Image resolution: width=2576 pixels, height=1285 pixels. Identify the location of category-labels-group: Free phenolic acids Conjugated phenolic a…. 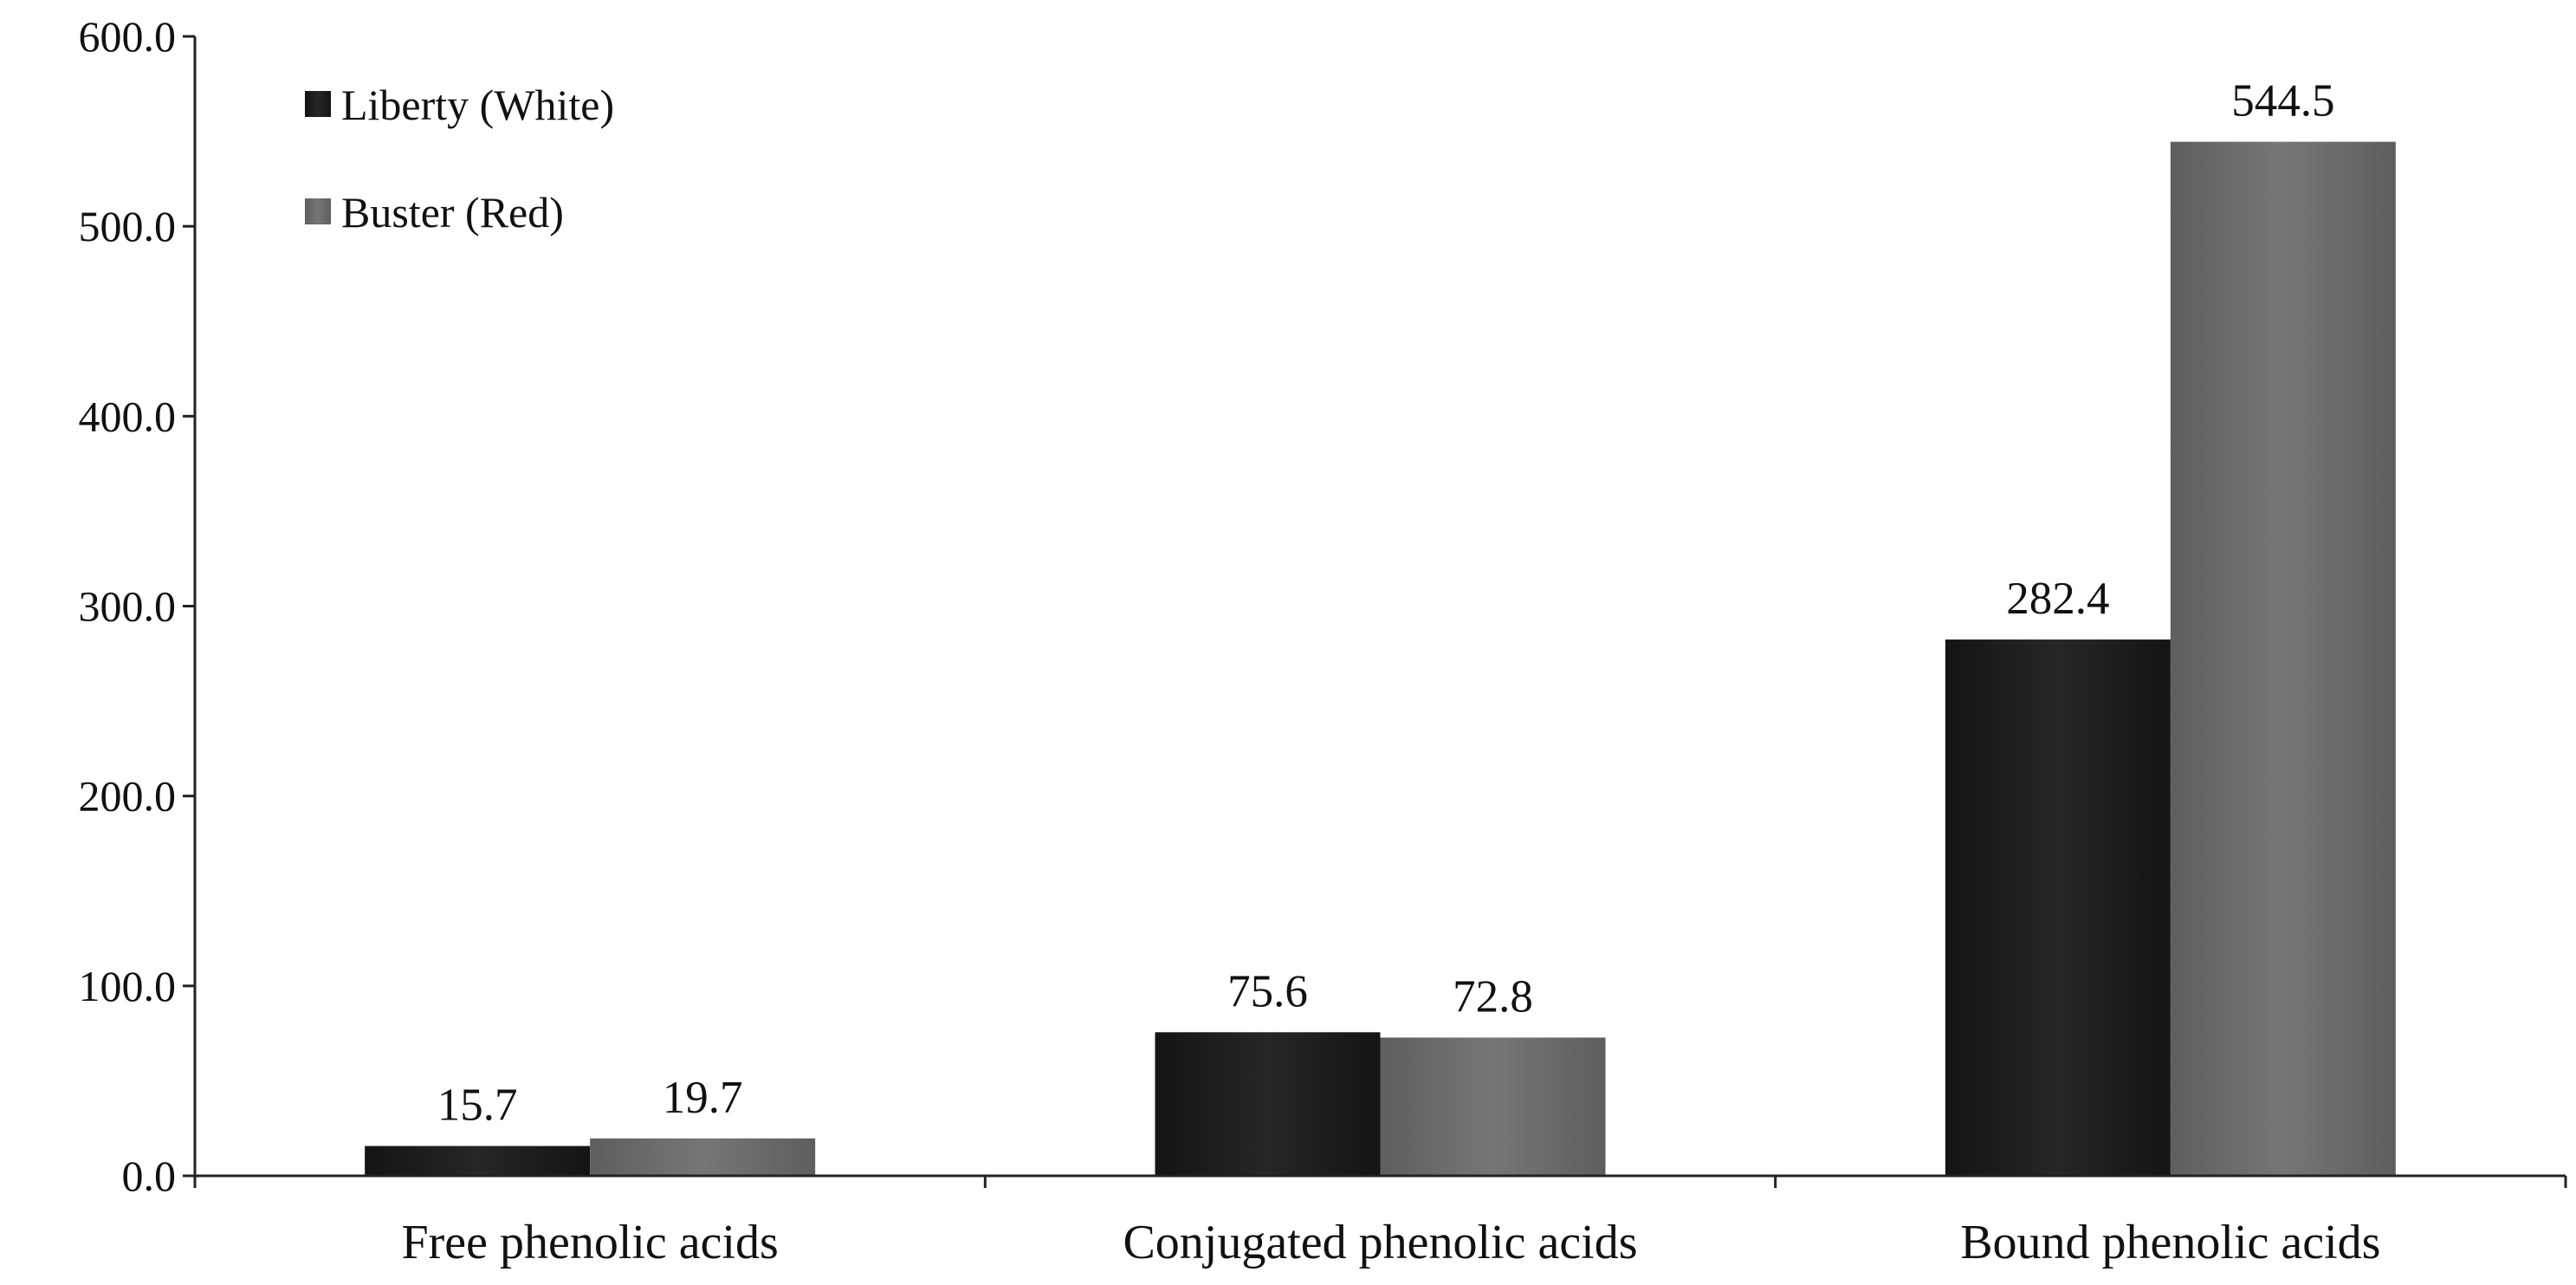
(1390, 1242).